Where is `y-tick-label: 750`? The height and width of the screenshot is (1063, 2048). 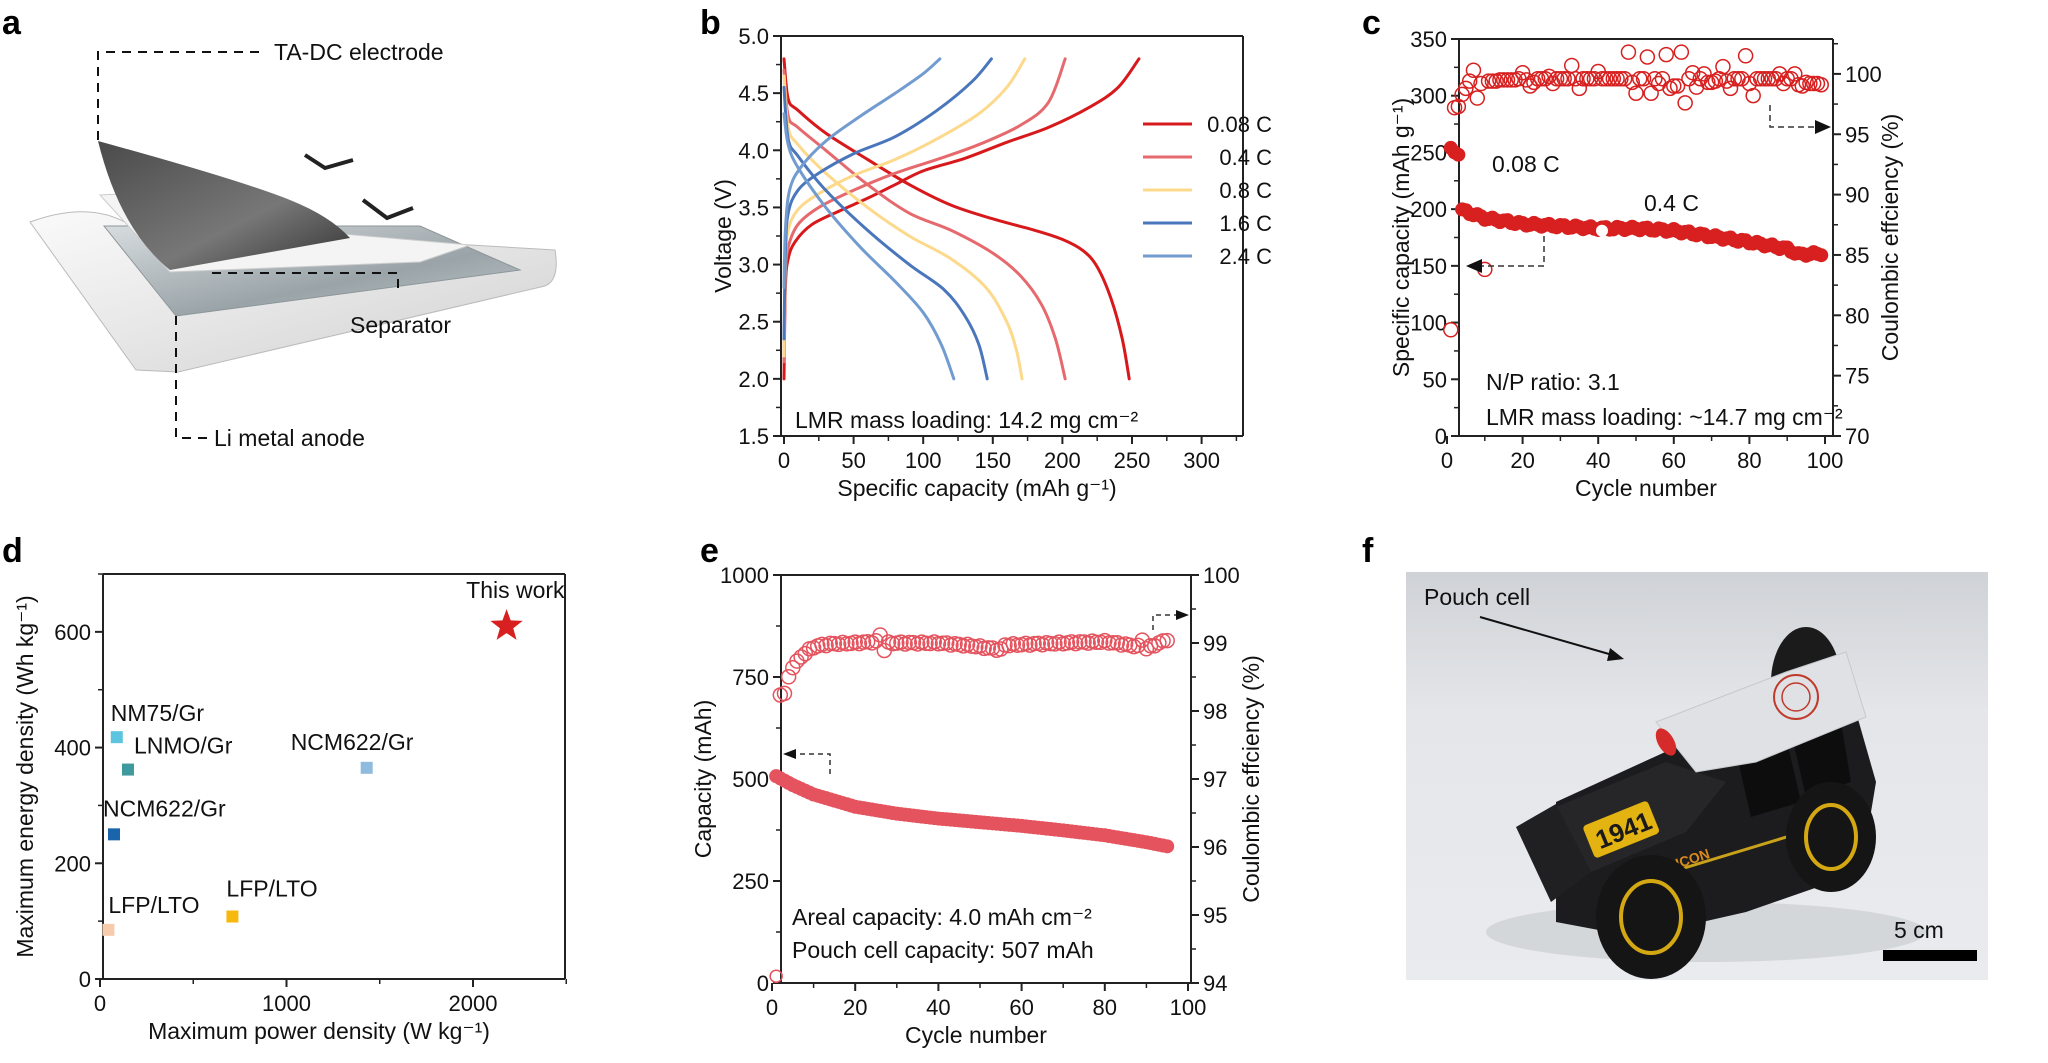
y-tick-label: 750 is located at coordinates (750, 677).